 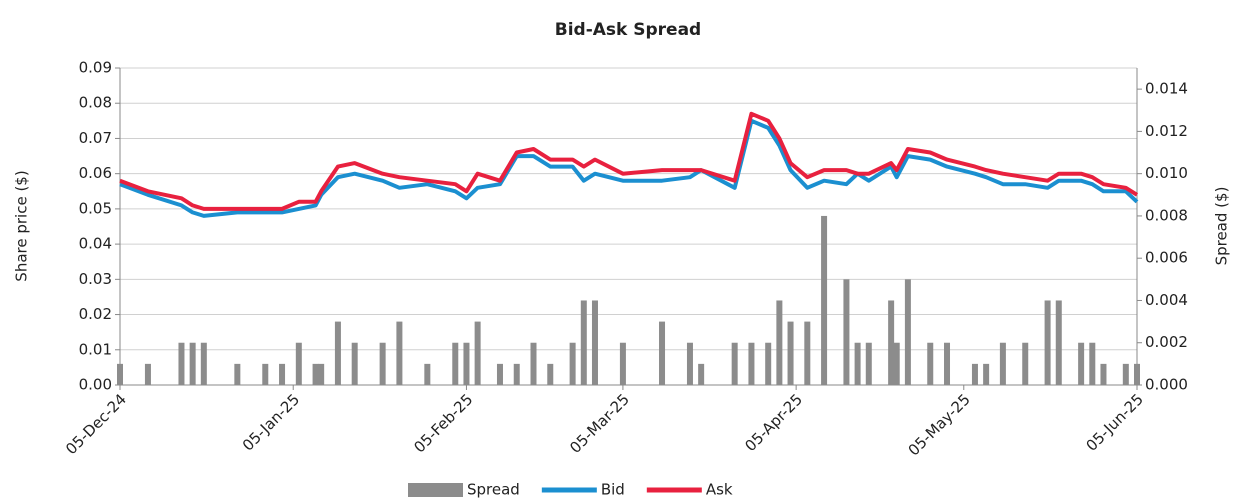 I want to click on y2-tick-label: 0.004, so click(x=1166, y=300).